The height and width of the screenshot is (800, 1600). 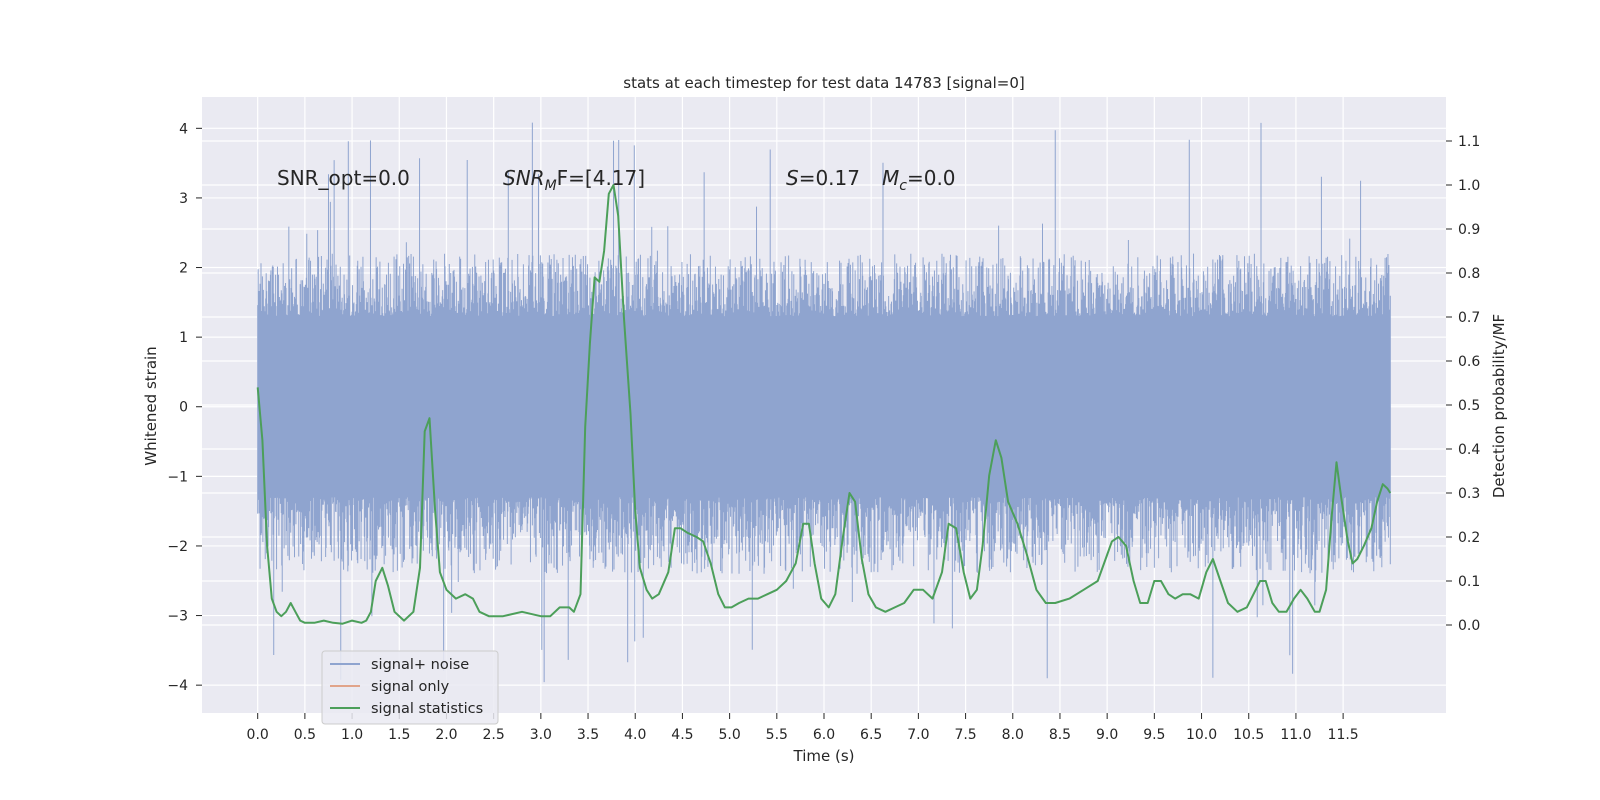 What do you see at coordinates (1469, 582) in the screenshot?
I see `y-right-tick-label: 0.1` at bounding box center [1469, 582].